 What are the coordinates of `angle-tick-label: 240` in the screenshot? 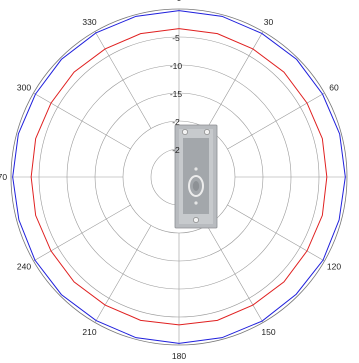 It's located at (24, 267).